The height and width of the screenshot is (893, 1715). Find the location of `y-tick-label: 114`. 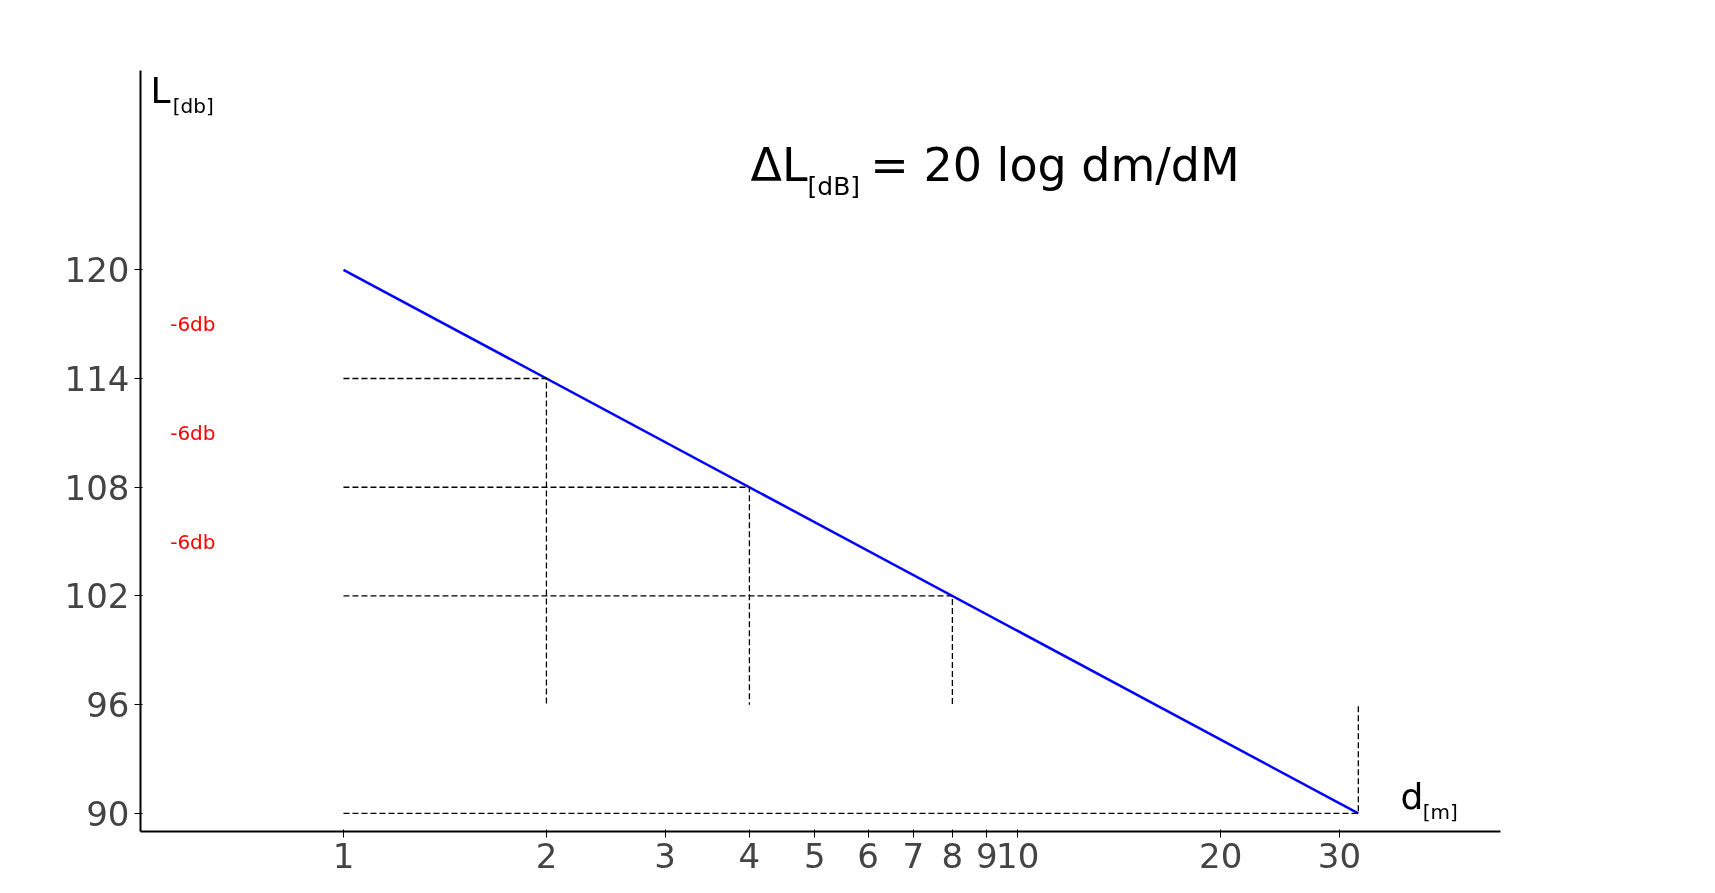

y-tick-label: 114 is located at coordinates (97, 379).